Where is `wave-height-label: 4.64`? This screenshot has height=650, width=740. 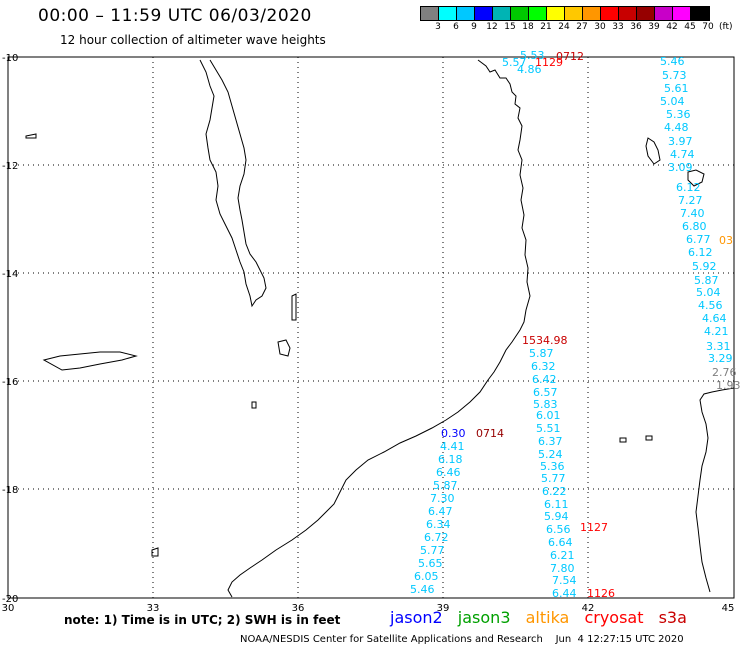
wave-height-label: 4.64 is located at coordinates (714, 318).